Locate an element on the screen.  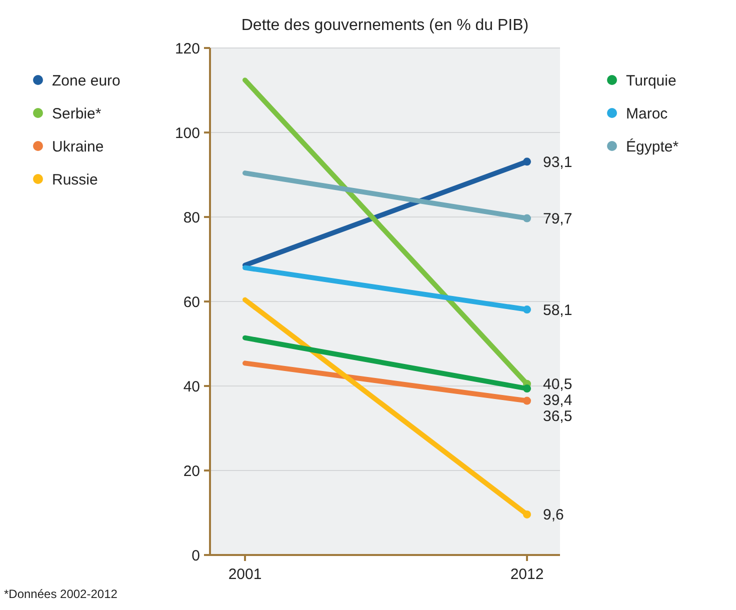
data-label: 58,1 is located at coordinates (557, 310).